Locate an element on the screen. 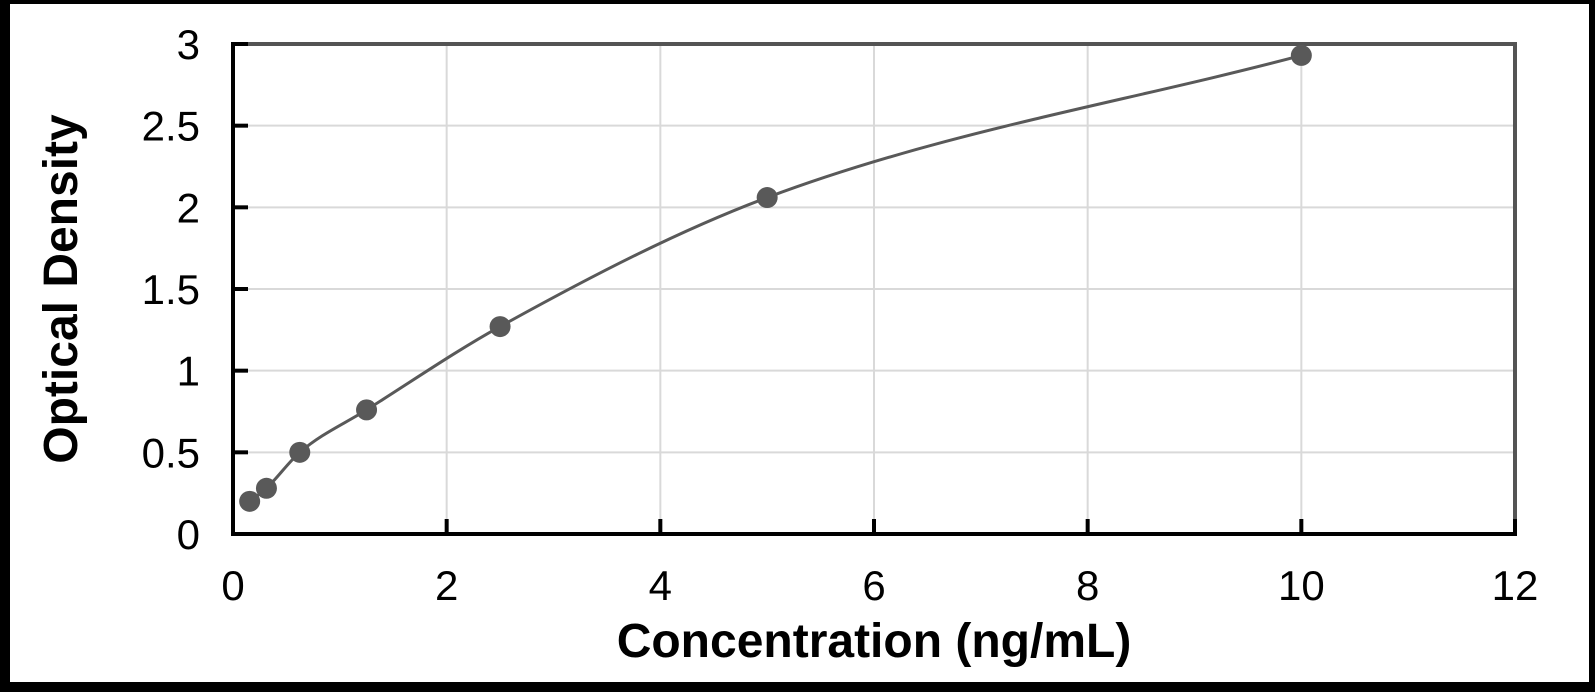 This screenshot has width=1595, height=692. y-tick-label: 0.5 is located at coordinates (171, 452).